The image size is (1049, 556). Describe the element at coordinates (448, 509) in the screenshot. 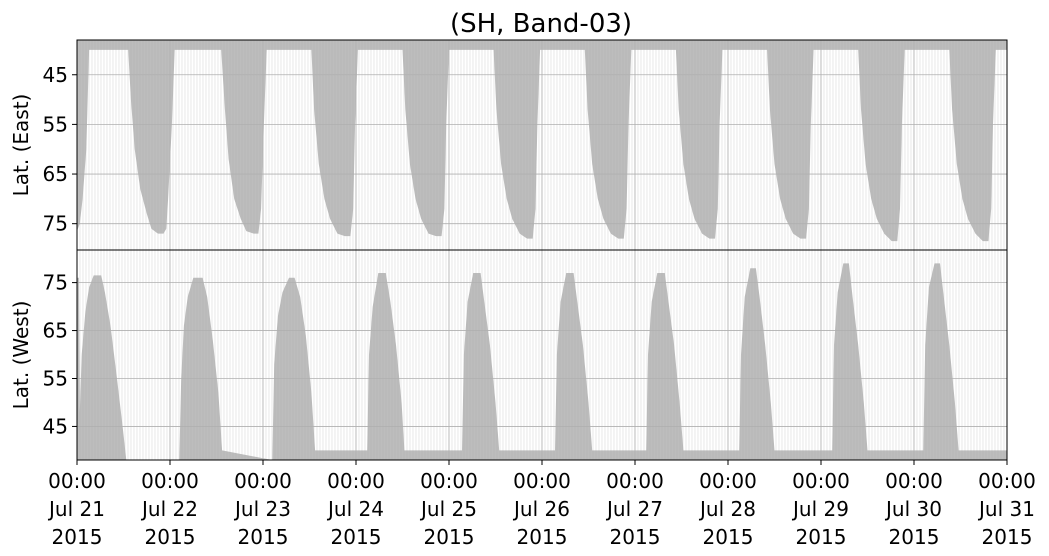

I see `x-tick-label: Jul 25` at that location.